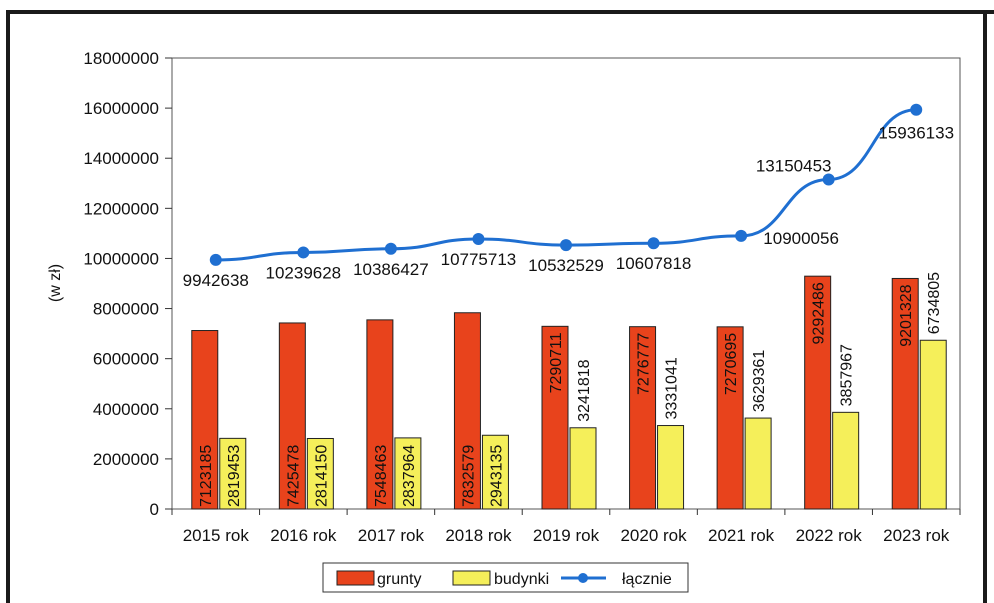 The height and width of the screenshot is (603, 994). Describe the element at coordinates (126, 459) in the screenshot. I see `y-tick-label: 2000000` at that location.